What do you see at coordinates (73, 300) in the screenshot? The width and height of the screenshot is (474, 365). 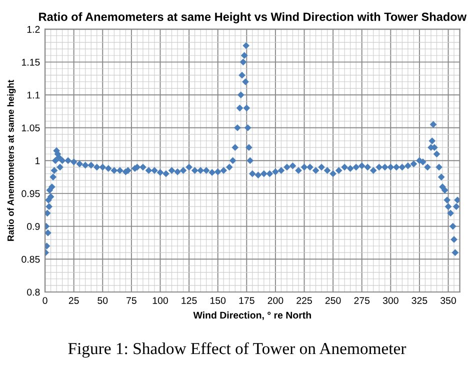 I see `x-tick-label: 25` at bounding box center [73, 300].